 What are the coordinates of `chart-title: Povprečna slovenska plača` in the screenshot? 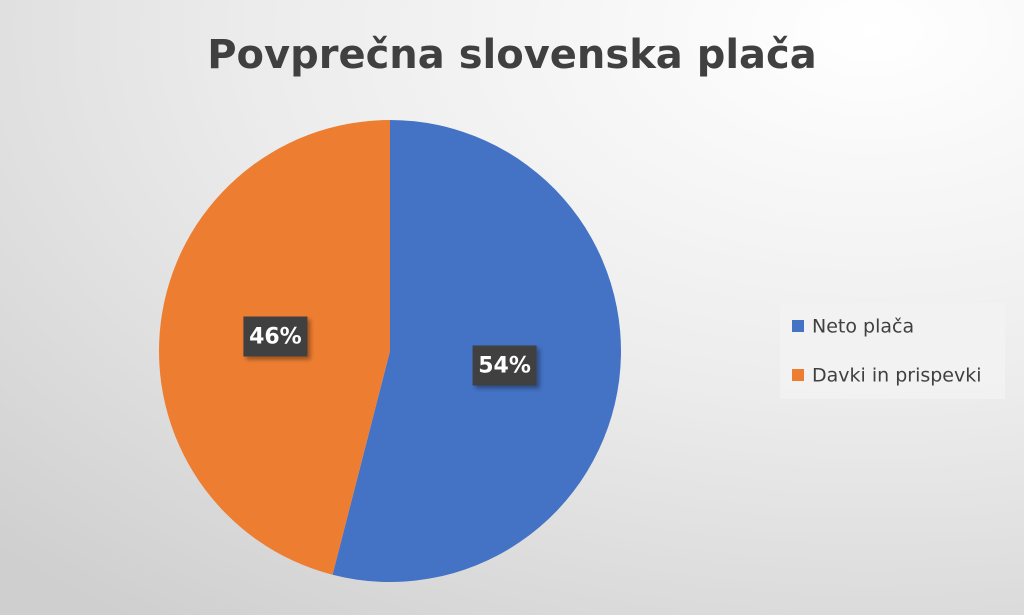 It's located at (512, 55).